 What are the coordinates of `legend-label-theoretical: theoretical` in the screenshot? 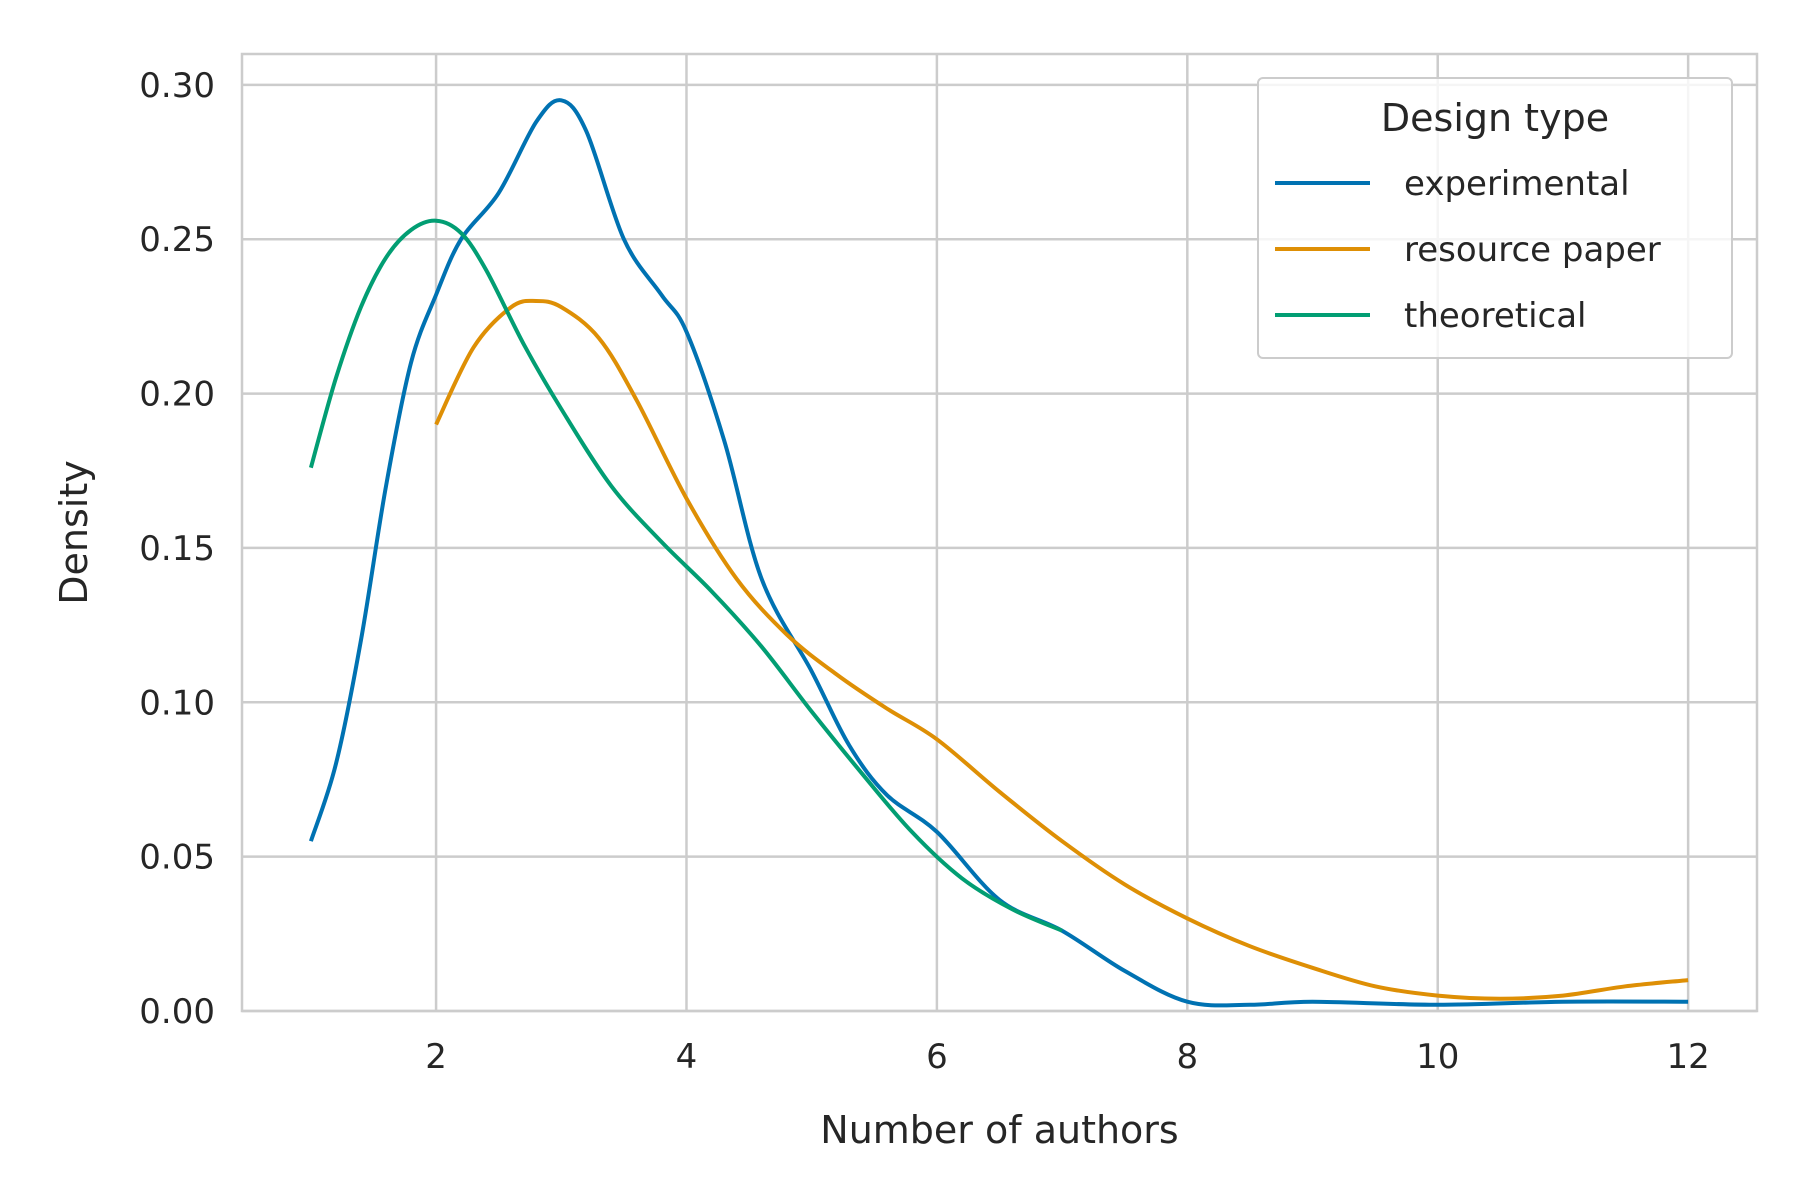 It's located at (1495, 316).